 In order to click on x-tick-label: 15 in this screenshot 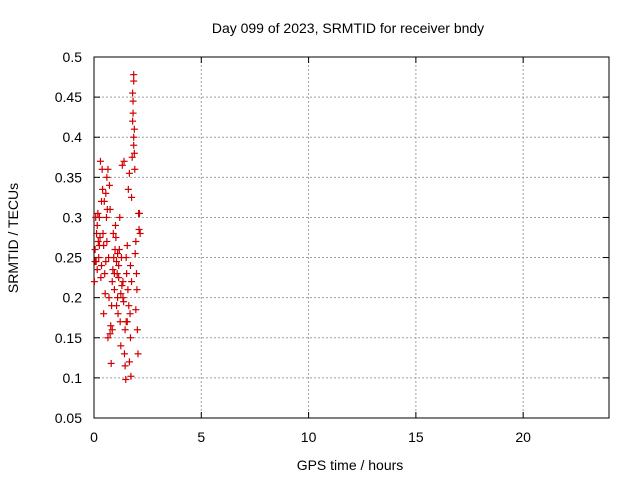, I will do `click(416, 437)`.